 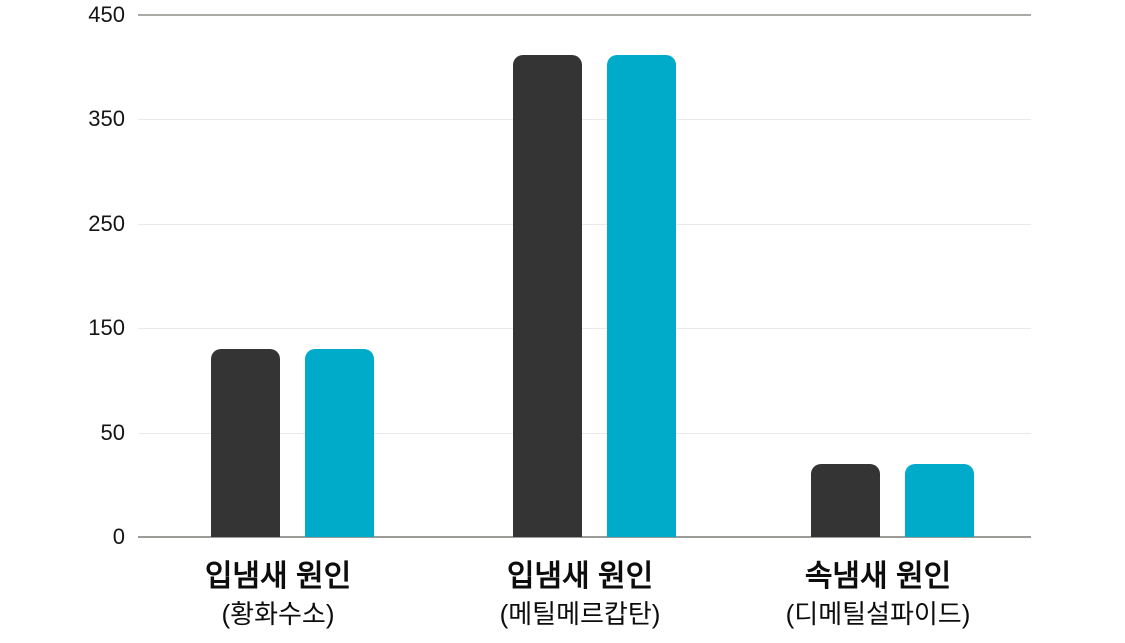 I want to click on category-sublabel-0: (황화수소), so click(x=278, y=614).